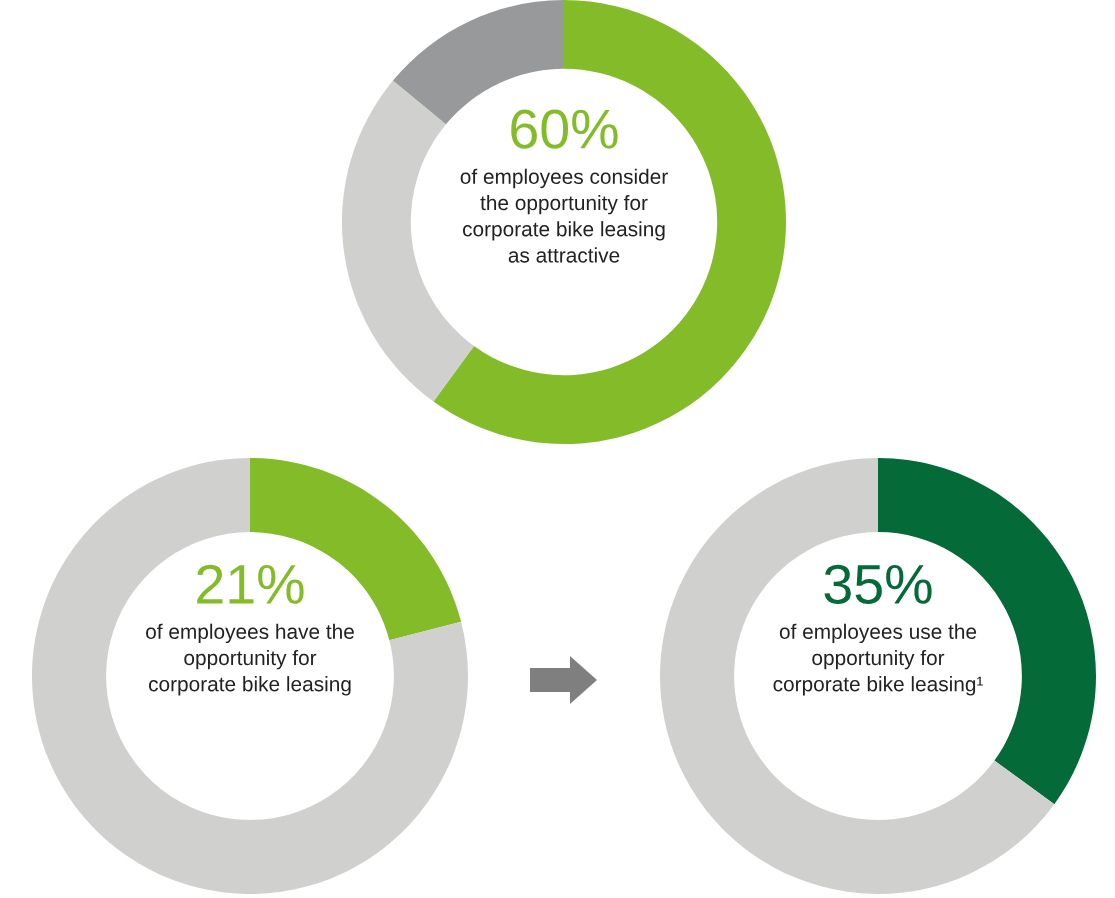 Image resolution: width=1115 pixels, height=898 pixels. Describe the element at coordinates (250, 584) in the screenshot. I see `data-label: 21%` at that location.